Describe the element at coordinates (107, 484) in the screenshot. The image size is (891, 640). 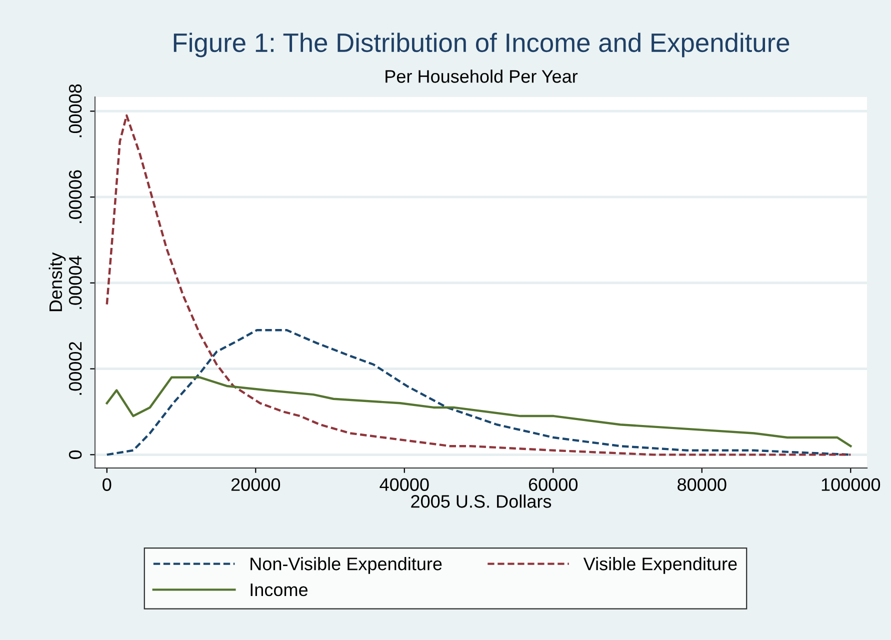
I see `x-tick-label: 0` at that location.